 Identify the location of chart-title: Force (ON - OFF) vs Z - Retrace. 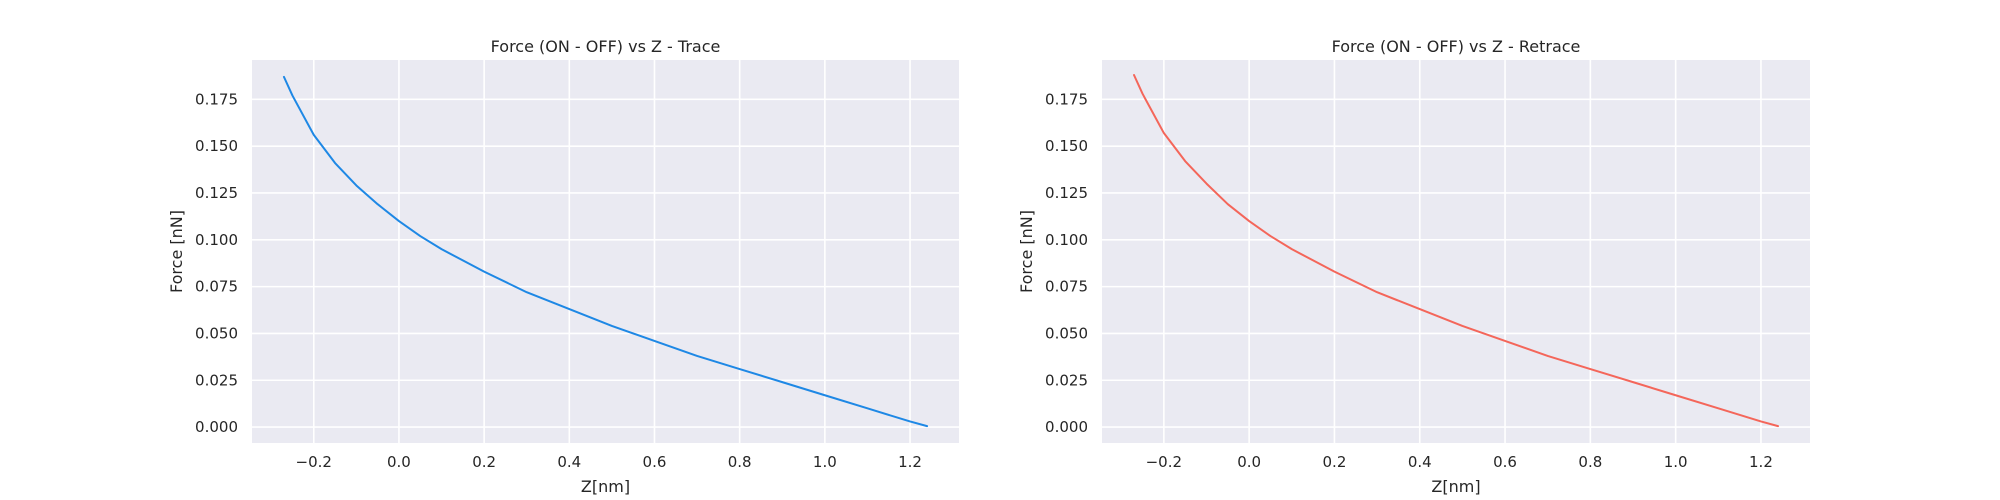
(1456, 46).